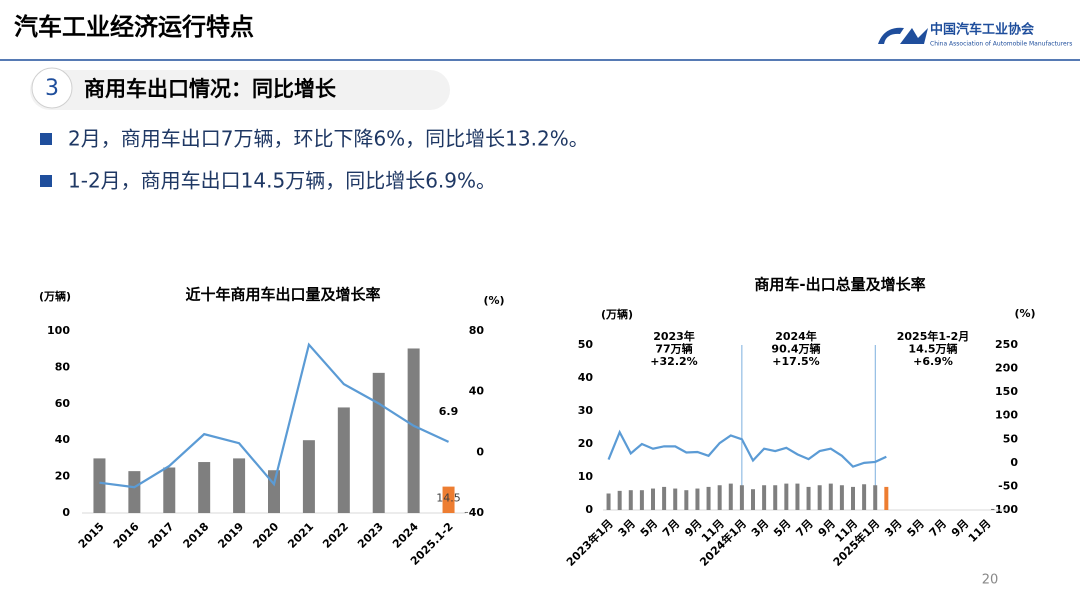 This screenshot has width=1080, height=611. I want to click on section-badge, so click(52, 88).